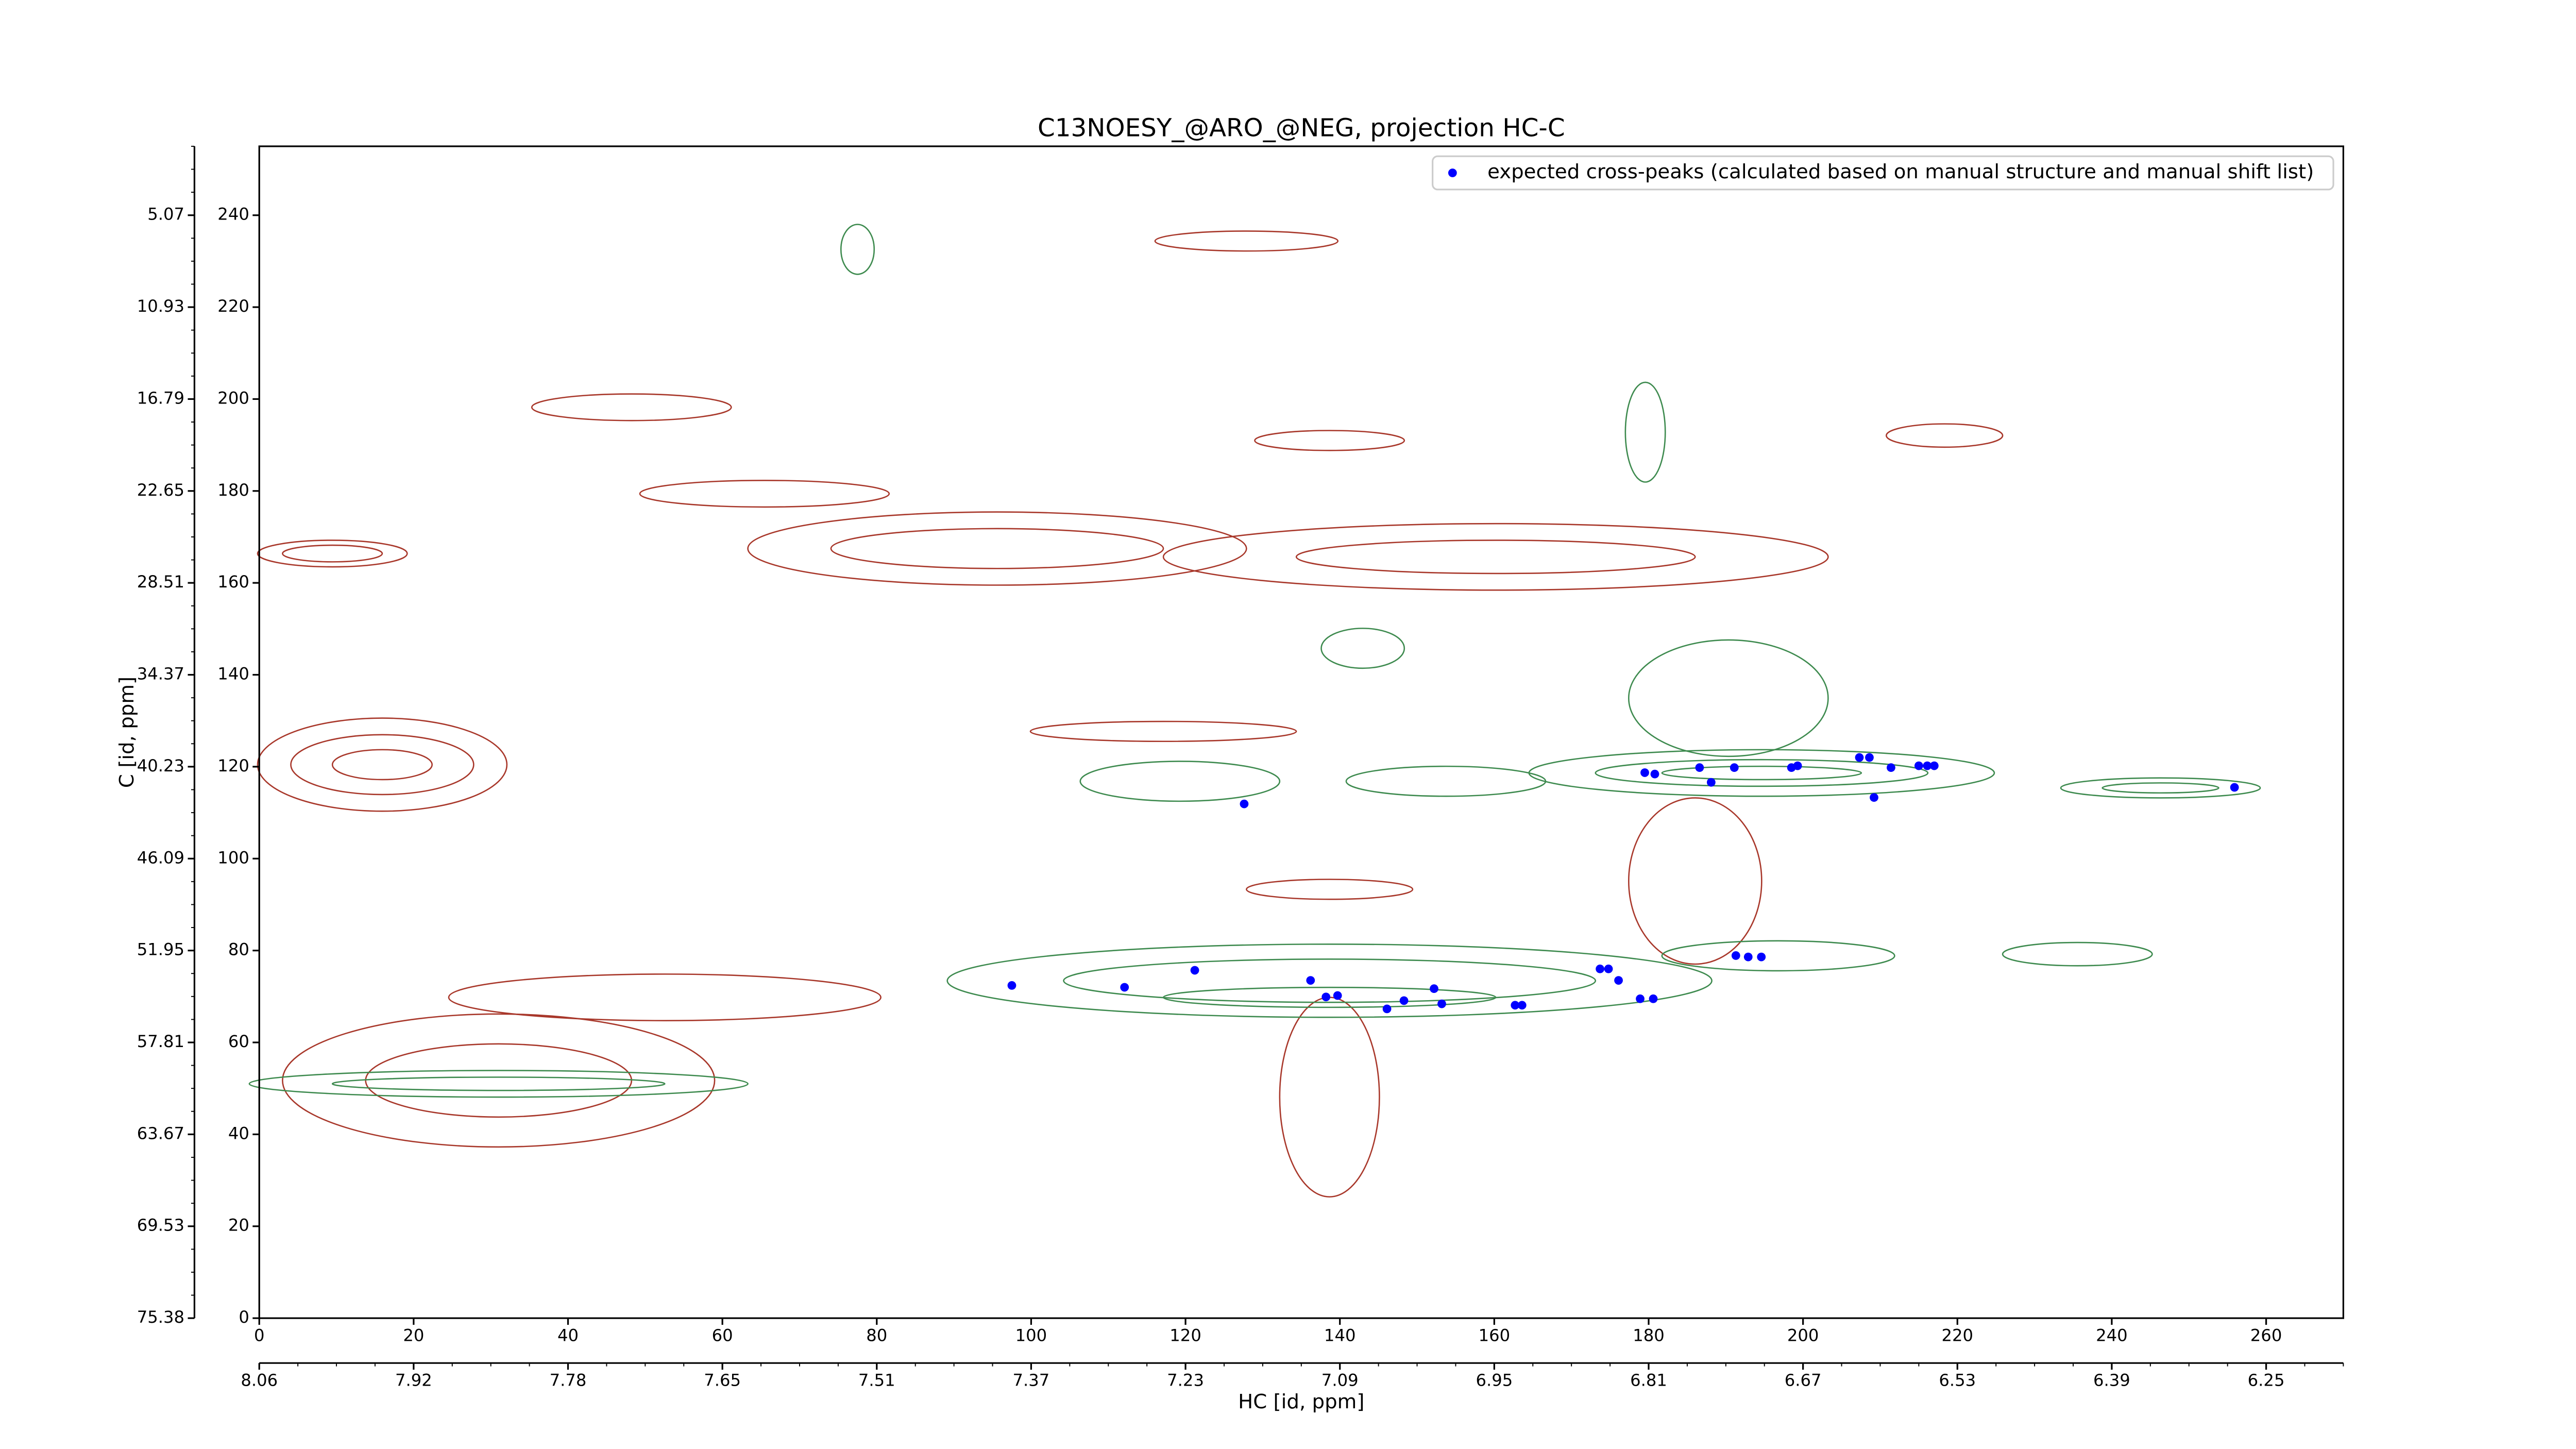 The height and width of the screenshot is (1449, 2576). I want to click on x-tick-label: 240, so click(2112, 1335).